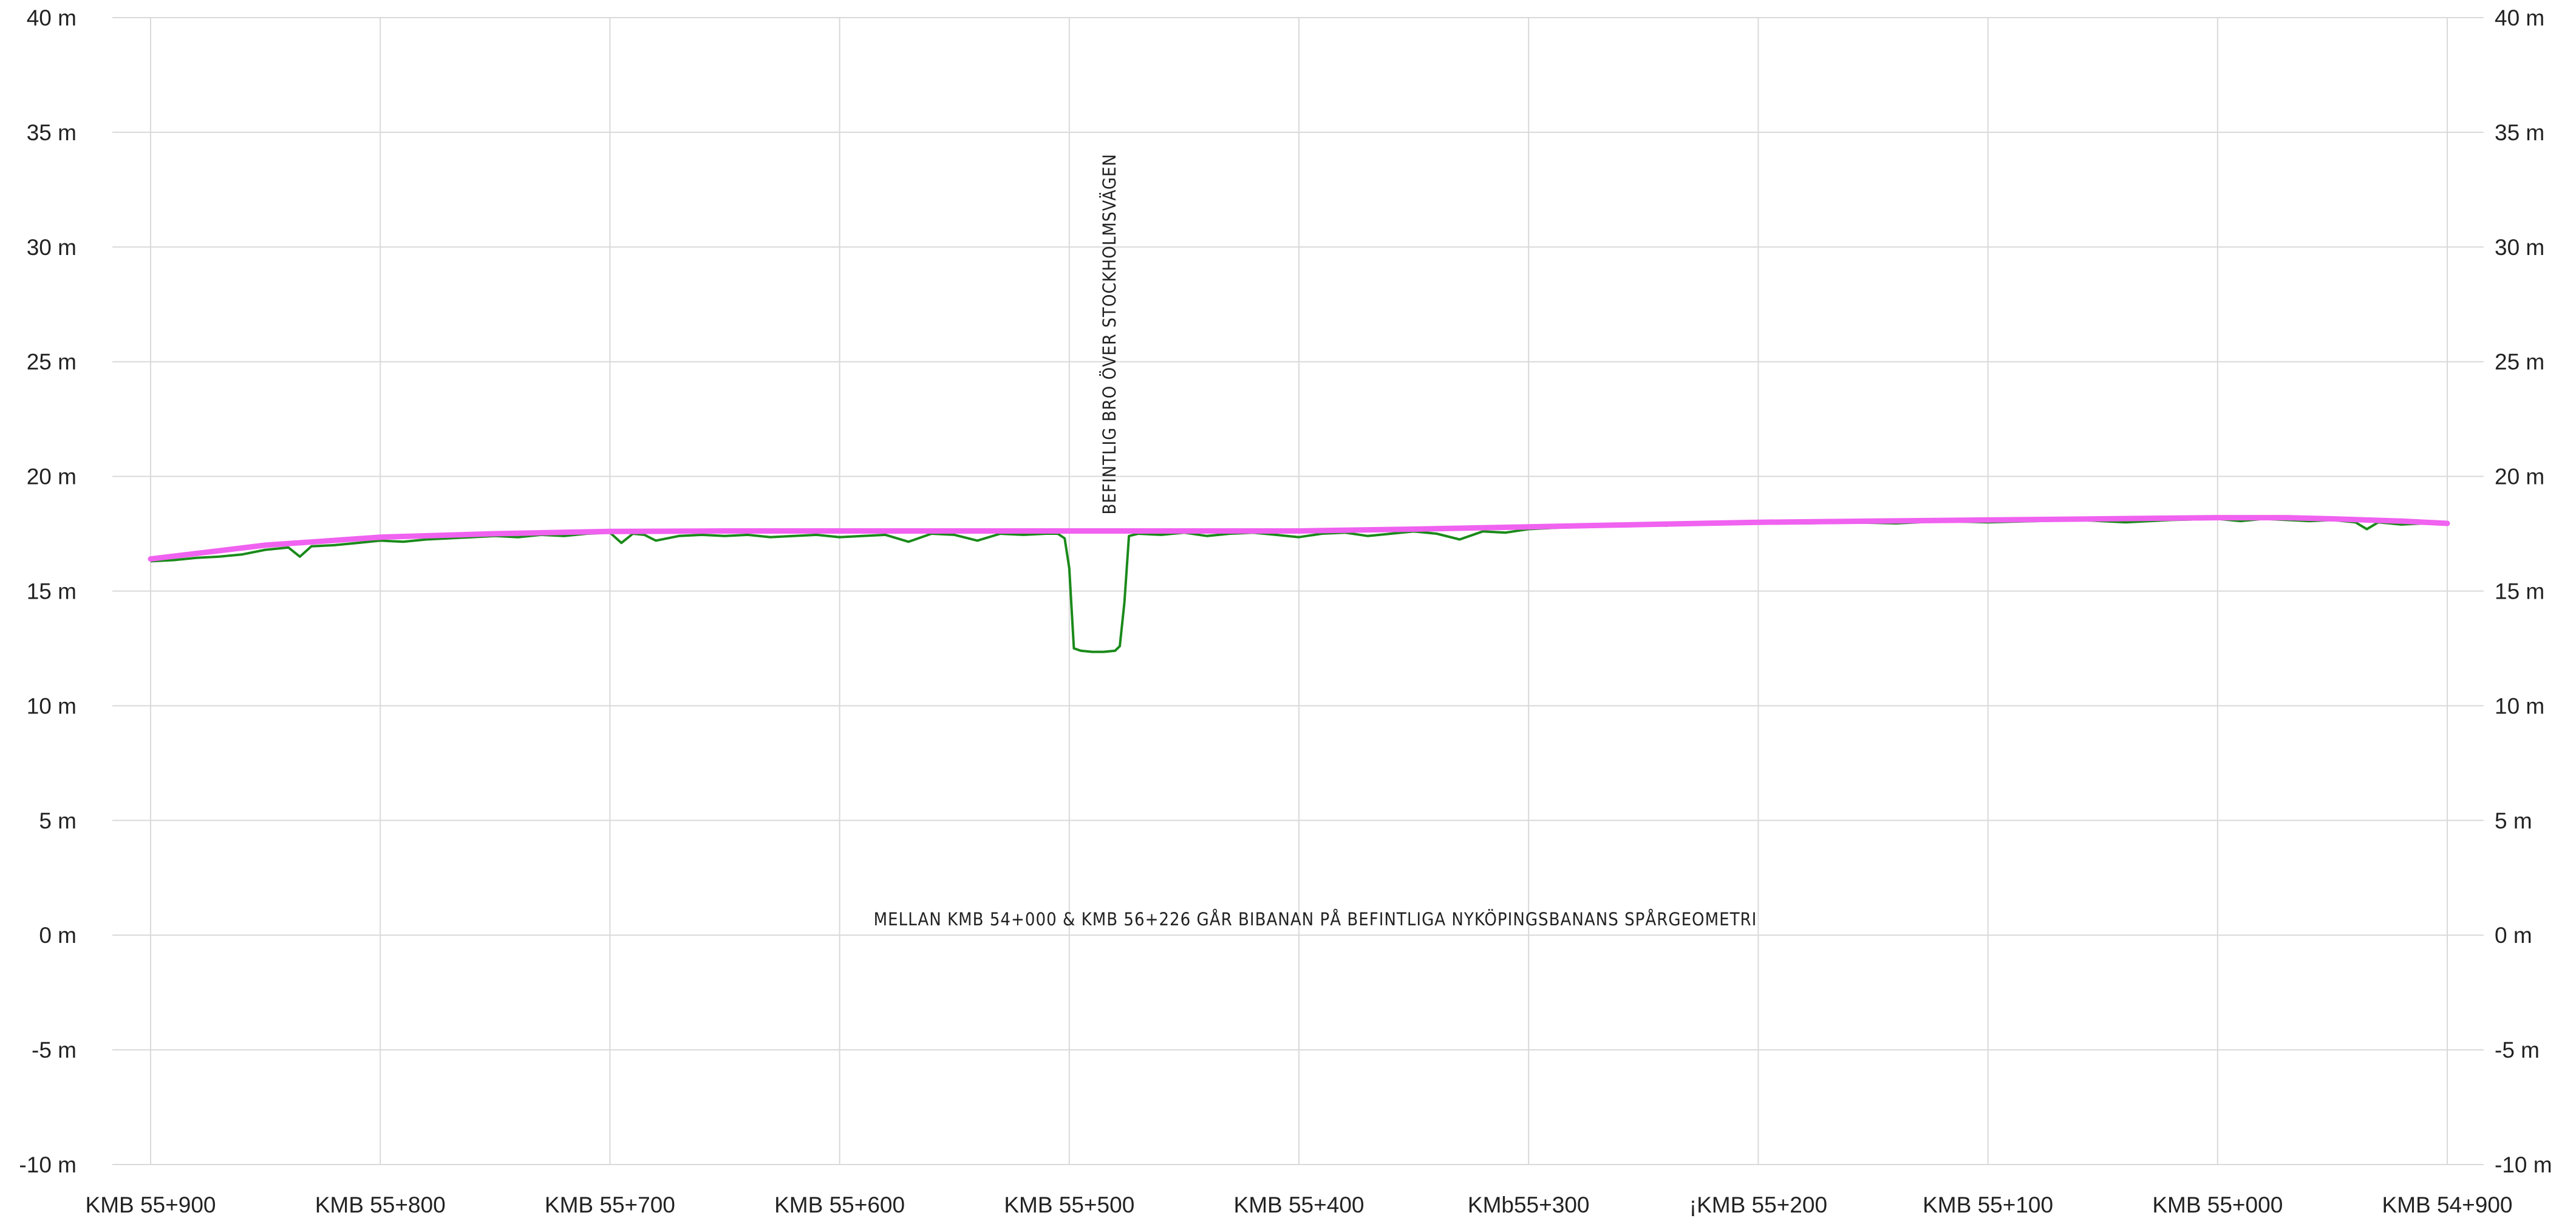 The image size is (2576, 1221). Describe the element at coordinates (2519, 17) in the screenshot. I see `y-tick-label-right: 40 m` at that location.